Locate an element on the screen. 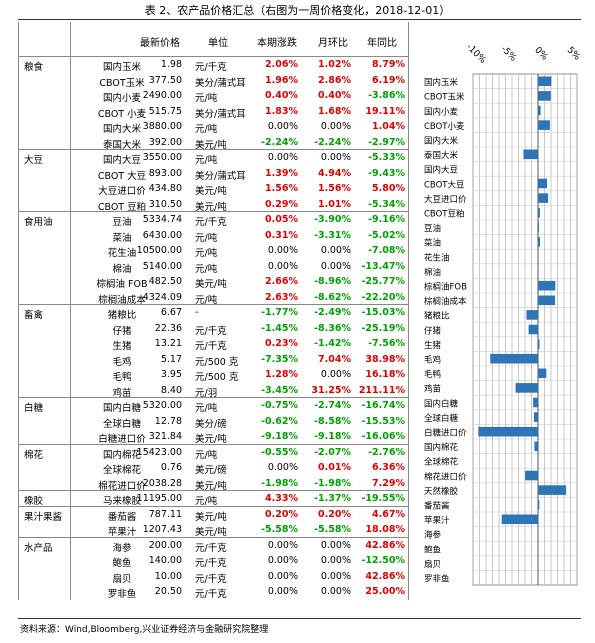 The image size is (595, 643). year-change: 1.04% is located at coordinates (388, 126).